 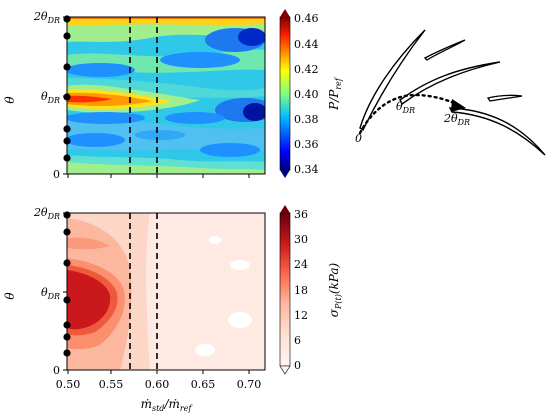 What do you see at coordinates (301, 239) in the screenshot?
I see `bottom-cbar-tick: 30` at bounding box center [301, 239].